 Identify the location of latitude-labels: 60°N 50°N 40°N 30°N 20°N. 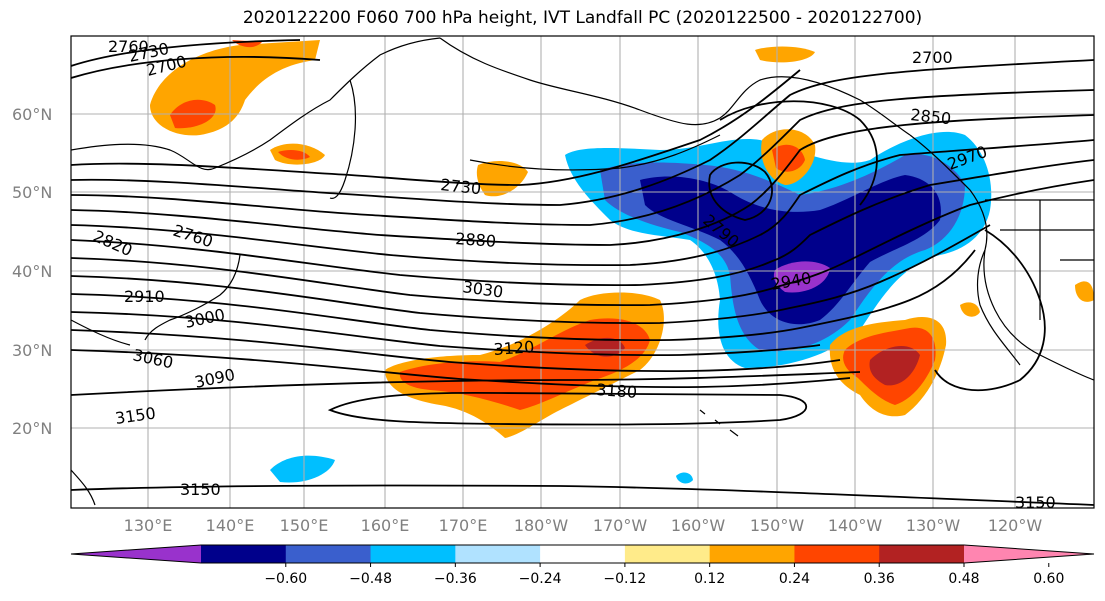
(32, 271).